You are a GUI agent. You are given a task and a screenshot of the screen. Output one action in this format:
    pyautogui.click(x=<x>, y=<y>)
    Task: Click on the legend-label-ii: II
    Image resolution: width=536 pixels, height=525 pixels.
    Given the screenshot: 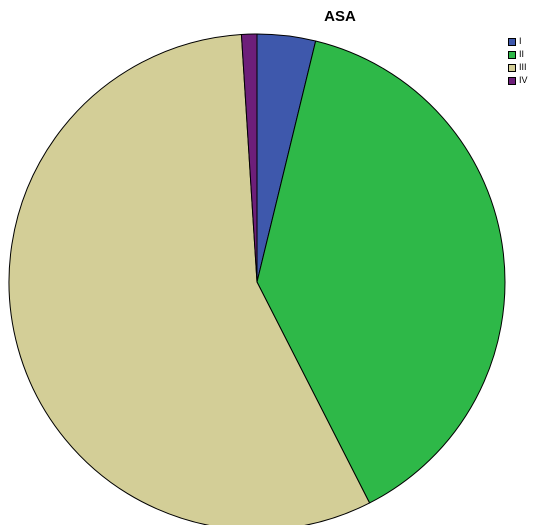 What is the action you would take?
    pyautogui.click(x=522, y=54)
    